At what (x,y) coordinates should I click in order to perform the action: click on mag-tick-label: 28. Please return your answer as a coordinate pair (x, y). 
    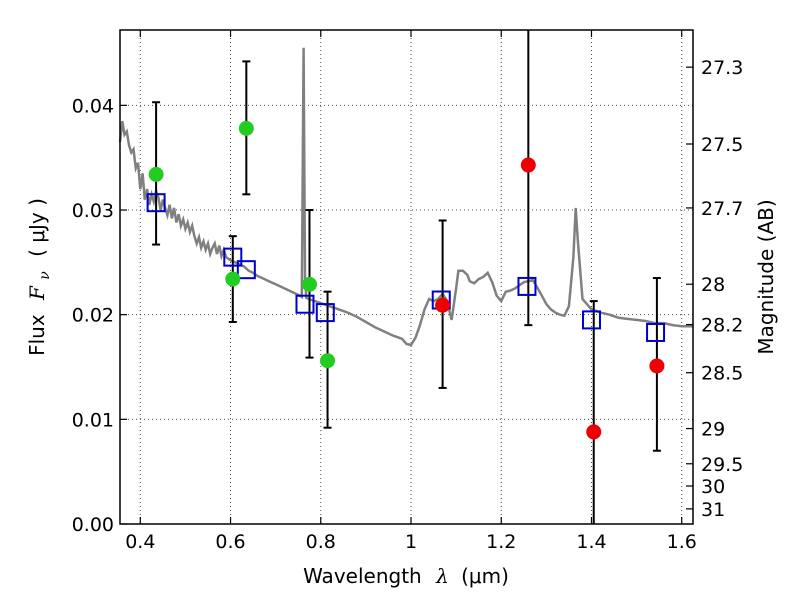
    Looking at the image, I should click on (713, 285).